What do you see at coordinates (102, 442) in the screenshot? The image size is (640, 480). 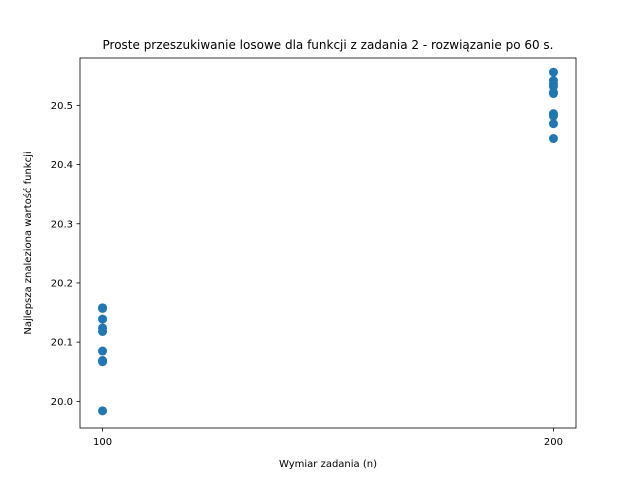 I see `x-tick-label: 100` at bounding box center [102, 442].